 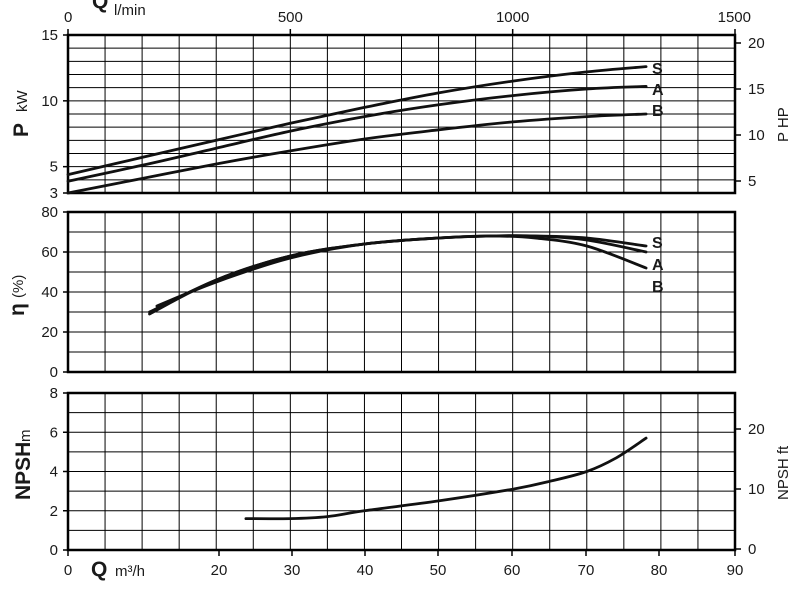 I want to click on y-tick-label: 60, so click(x=49, y=252).